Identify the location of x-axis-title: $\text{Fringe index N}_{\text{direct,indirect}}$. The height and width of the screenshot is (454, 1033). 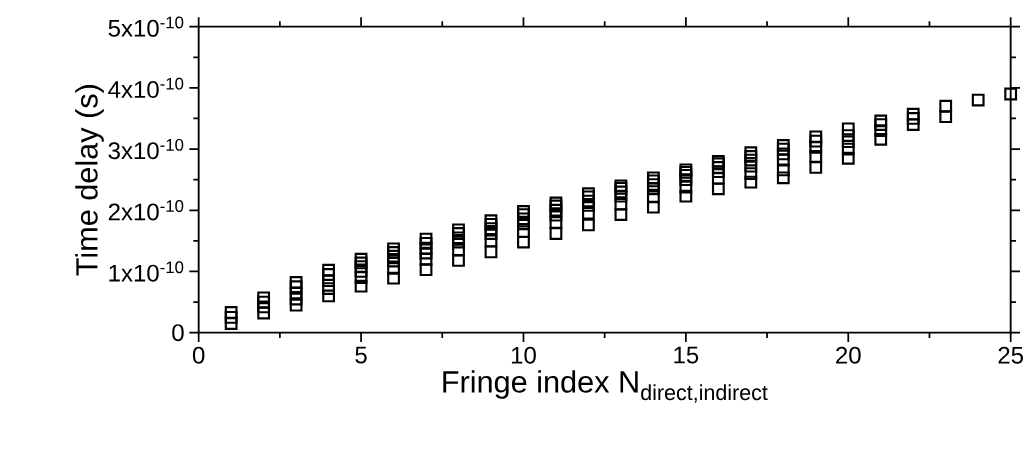
(605, 386).